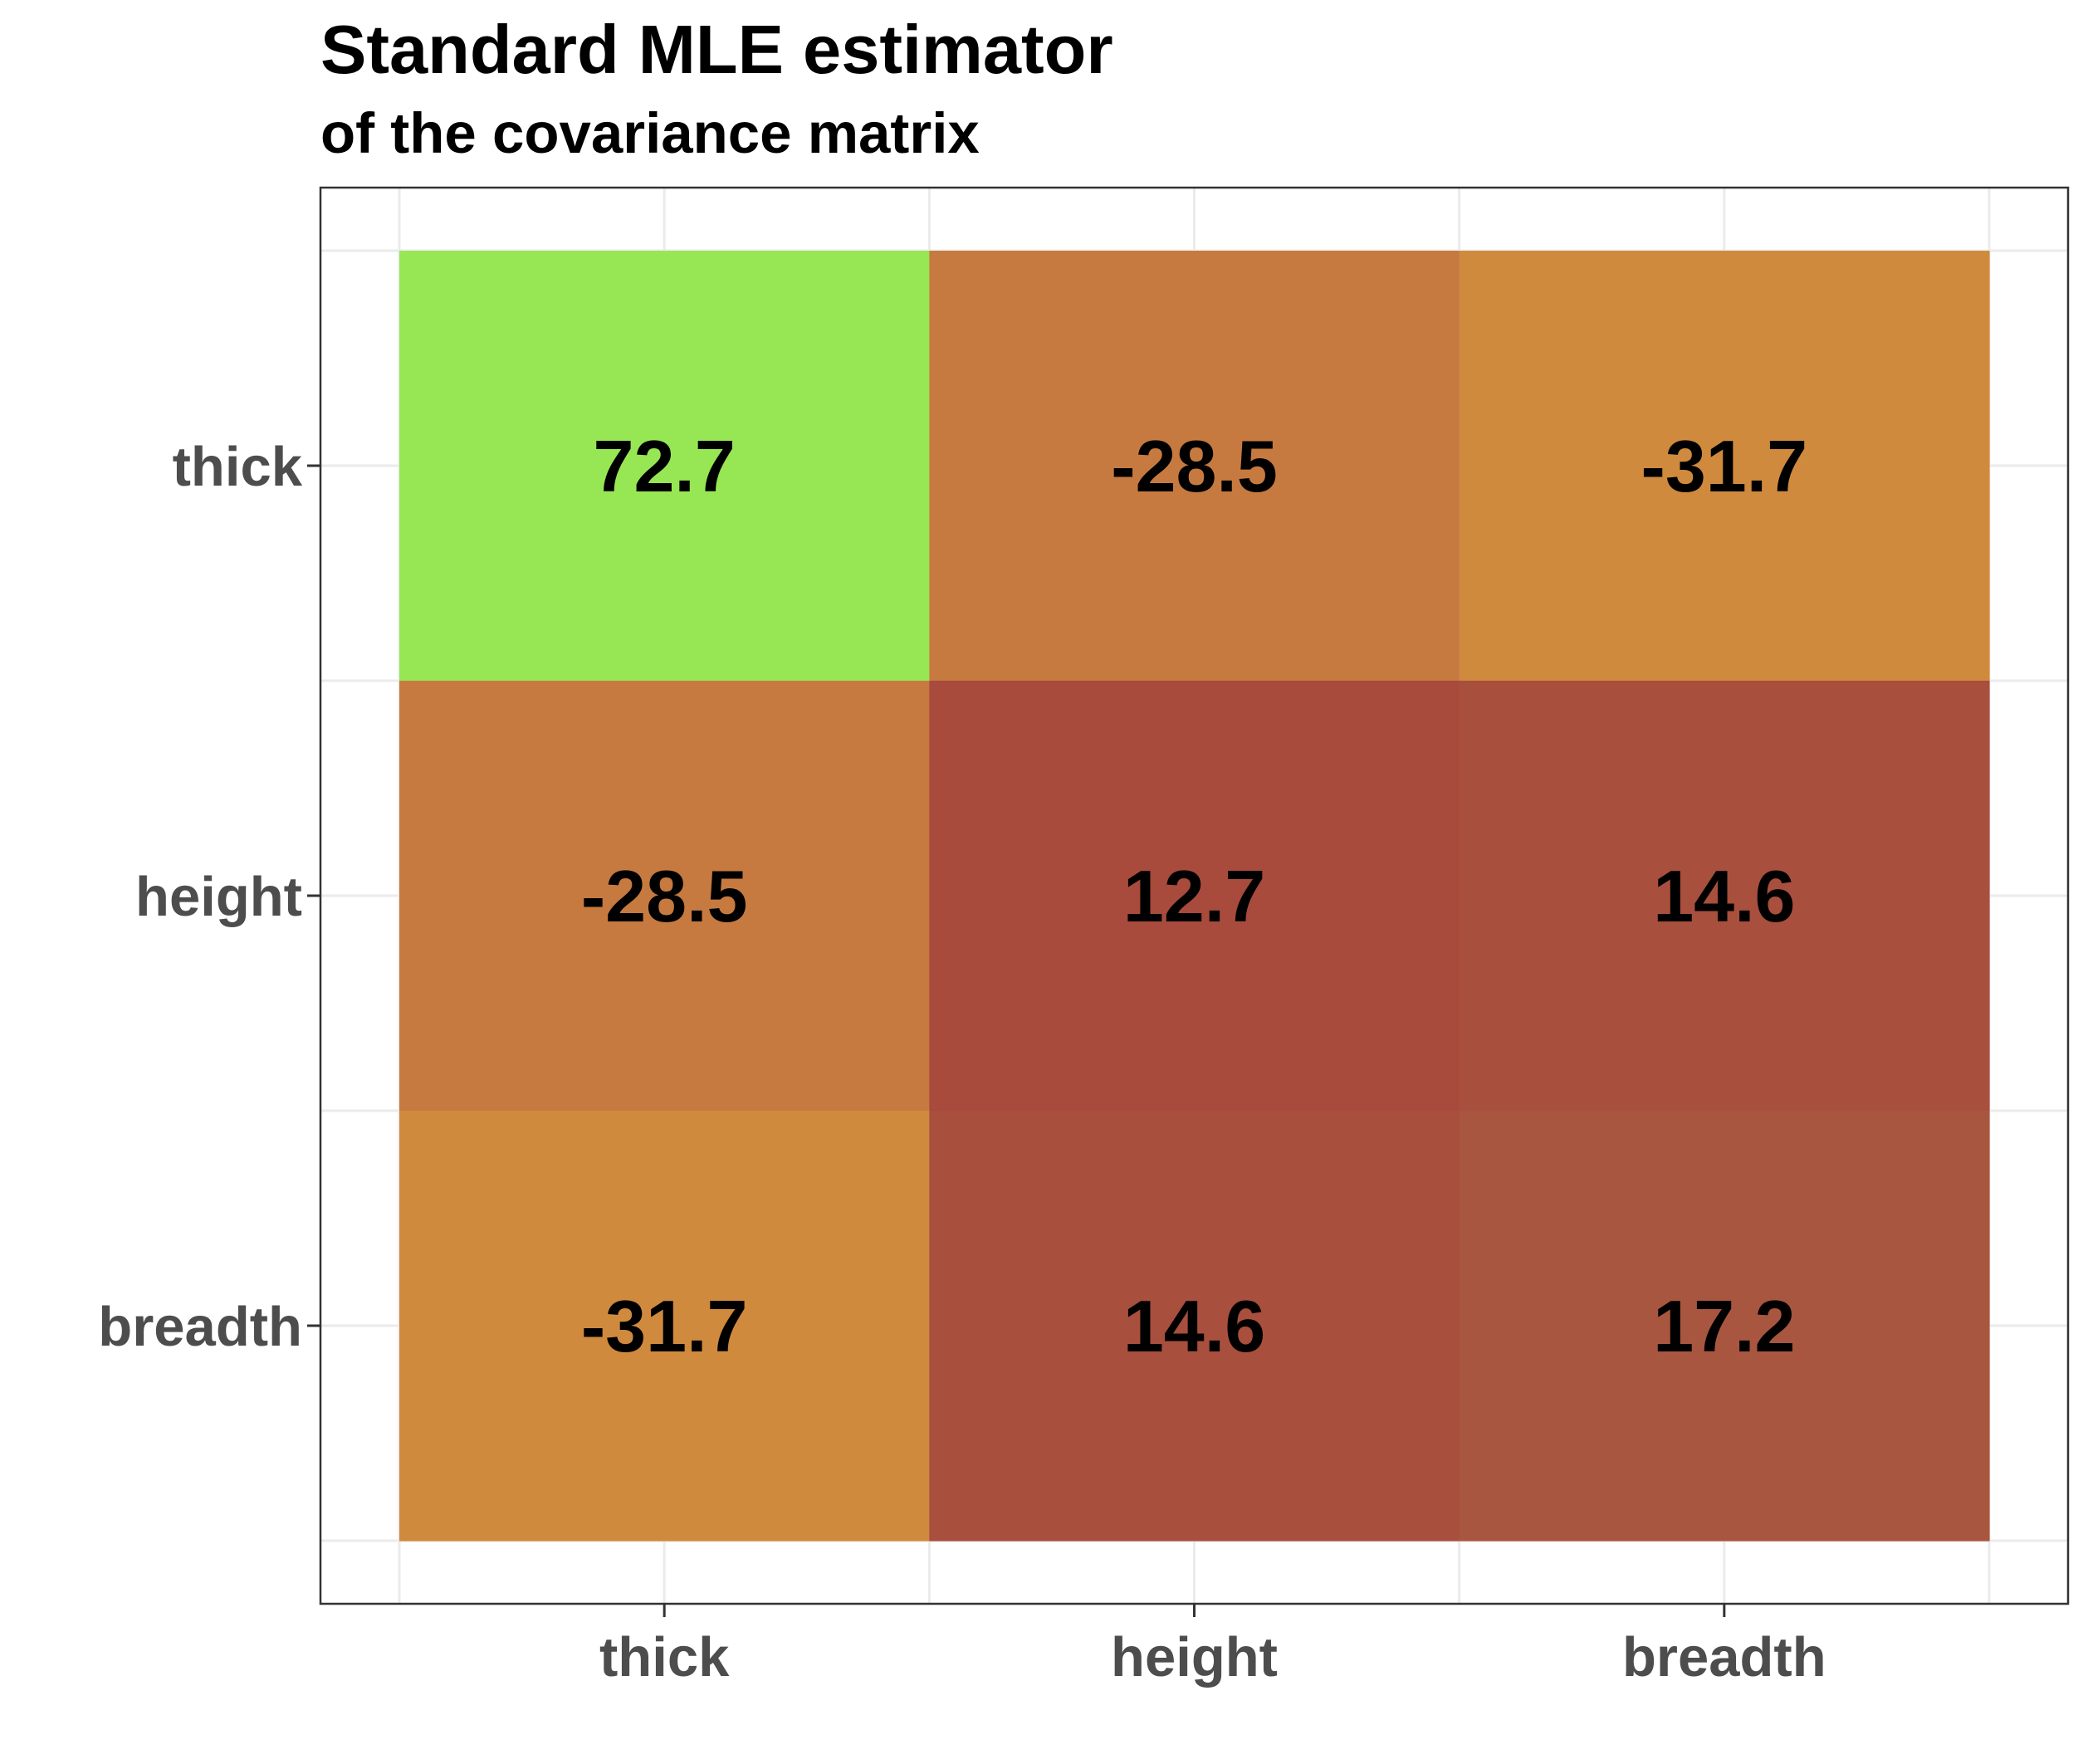 This screenshot has width=2088, height=1764. I want to click on x-axis-tick-label-thick: thick, so click(664, 1657).